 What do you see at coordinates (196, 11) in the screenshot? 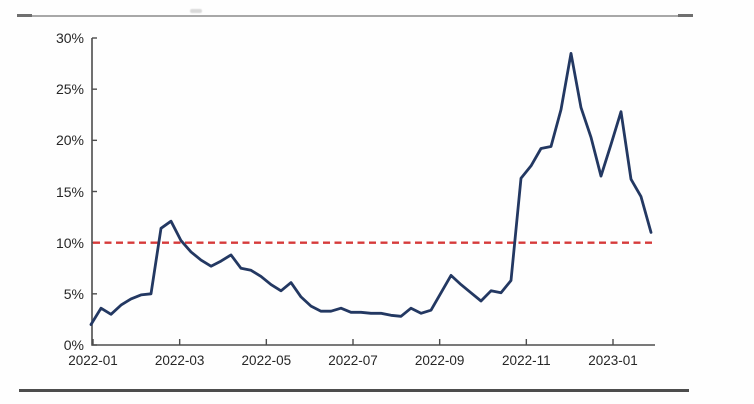
I see `scan-artifact-smudge` at bounding box center [196, 11].